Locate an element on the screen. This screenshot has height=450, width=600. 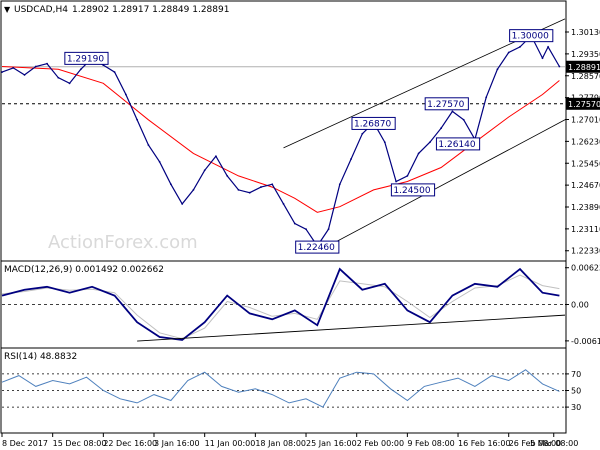
price-y-tick-label: 1.28570 is located at coordinates (585, 76).